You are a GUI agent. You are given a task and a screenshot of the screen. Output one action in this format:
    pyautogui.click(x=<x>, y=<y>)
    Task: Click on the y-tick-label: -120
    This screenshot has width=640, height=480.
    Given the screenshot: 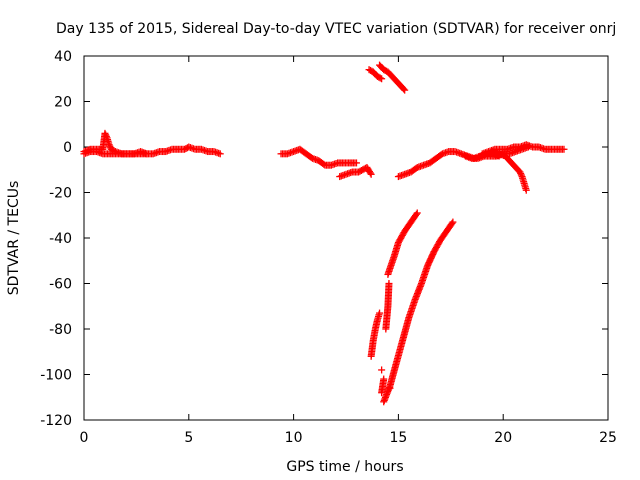 What is the action you would take?
    pyautogui.click(x=56, y=421)
    